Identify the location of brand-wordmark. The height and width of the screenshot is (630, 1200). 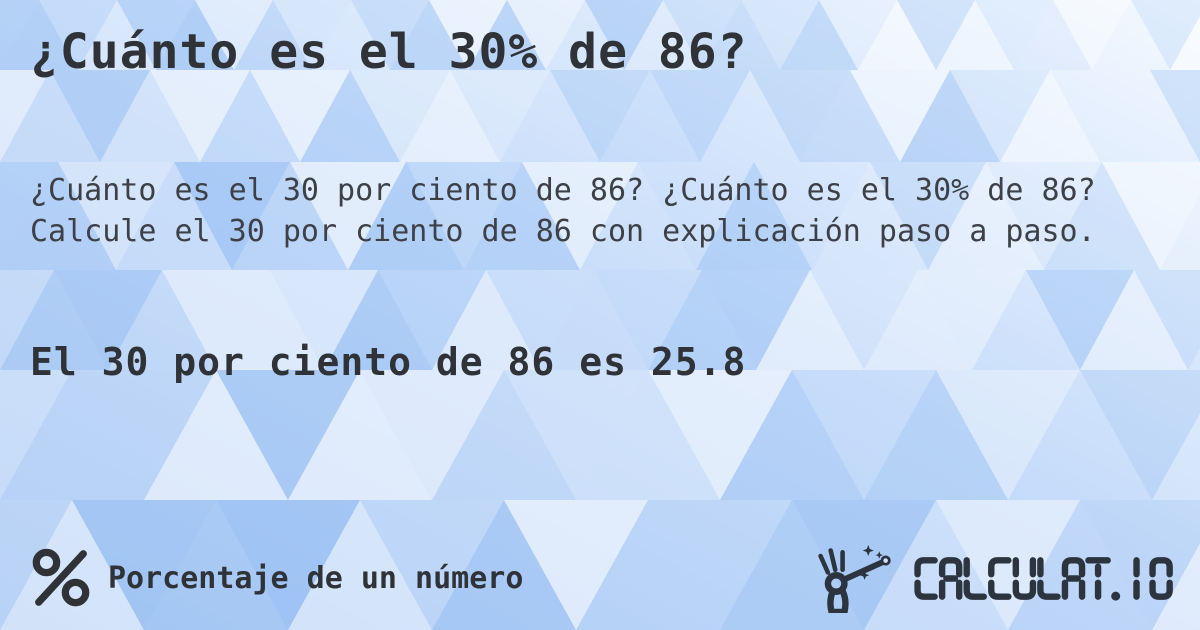
(1043, 578).